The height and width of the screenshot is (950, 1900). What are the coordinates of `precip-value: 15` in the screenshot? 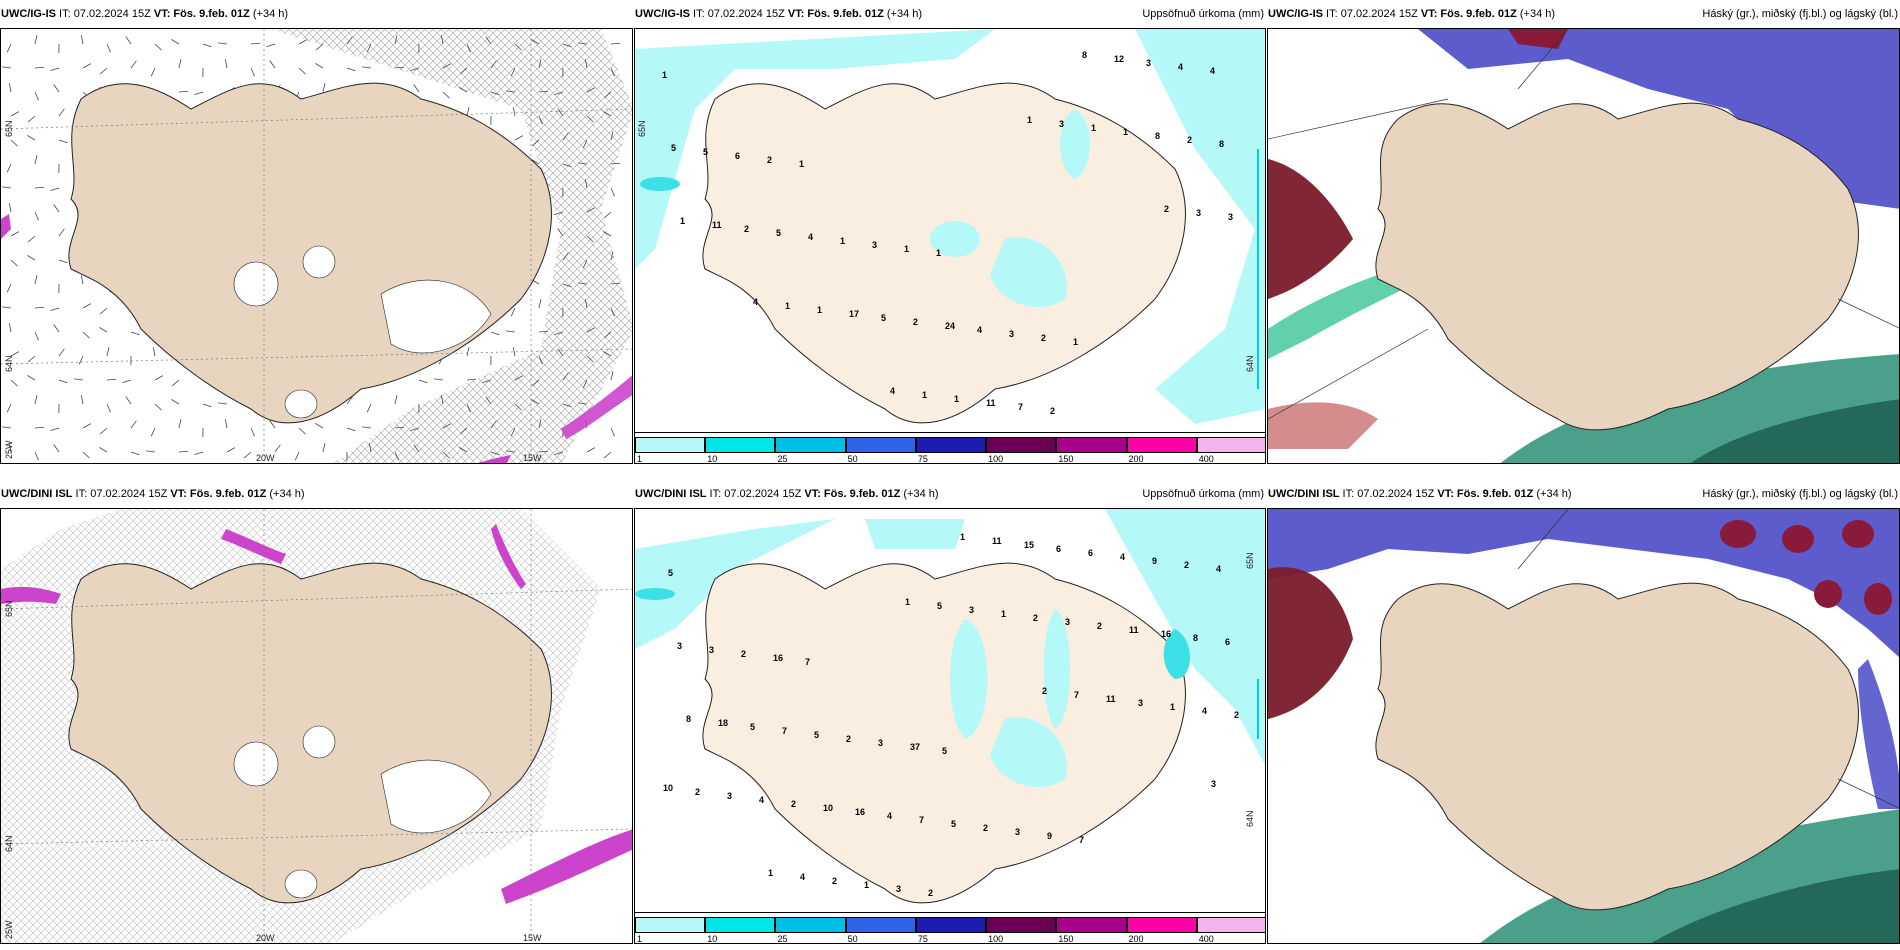 It's located at (1029, 545).